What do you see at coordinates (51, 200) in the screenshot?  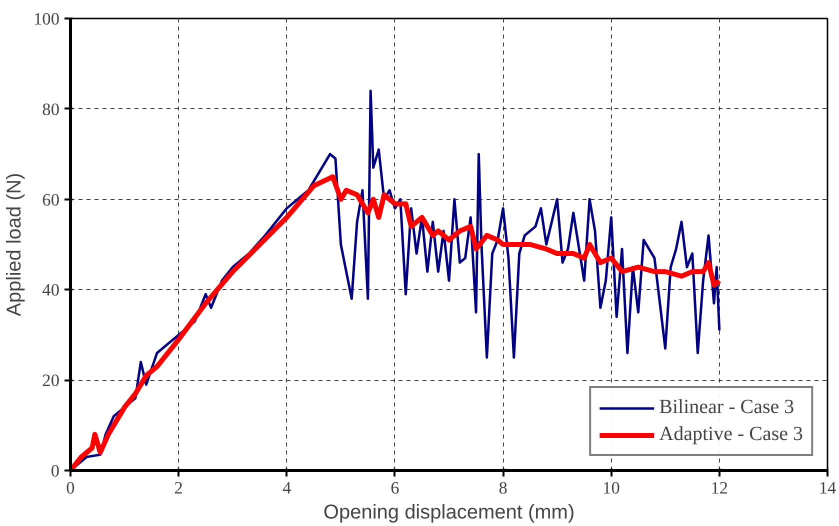 I see `y-tick-label: 60` at bounding box center [51, 200].